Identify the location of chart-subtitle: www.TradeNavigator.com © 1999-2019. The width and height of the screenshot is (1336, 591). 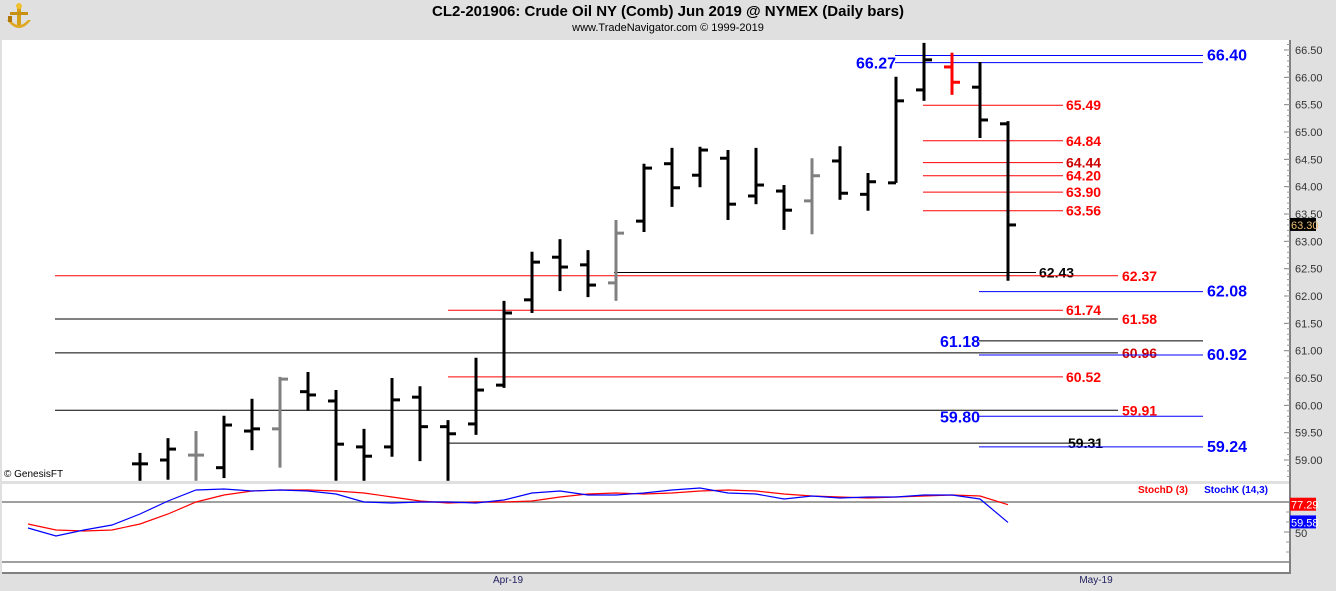
(668, 28).